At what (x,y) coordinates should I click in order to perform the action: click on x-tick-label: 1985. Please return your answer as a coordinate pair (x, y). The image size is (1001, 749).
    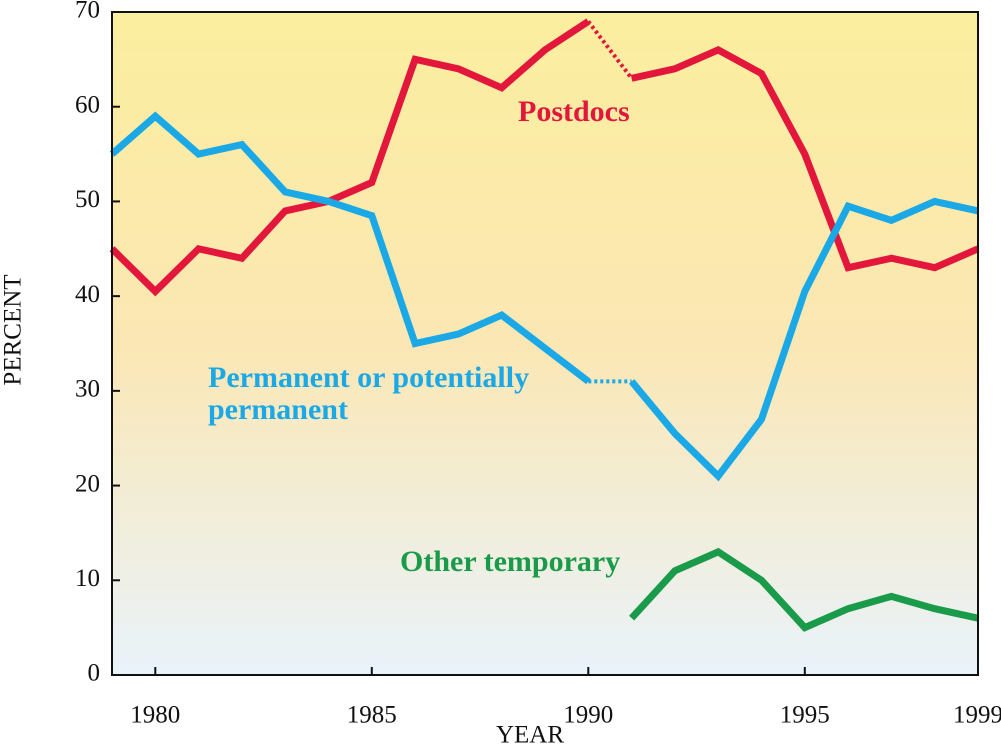
    Looking at the image, I should click on (372, 715).